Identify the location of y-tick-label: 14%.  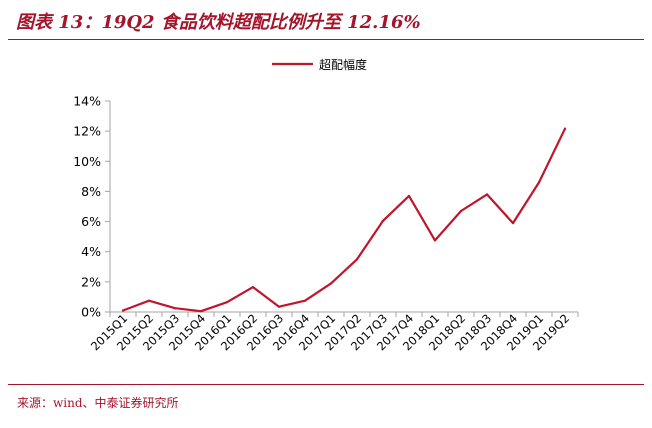
(87, 101).